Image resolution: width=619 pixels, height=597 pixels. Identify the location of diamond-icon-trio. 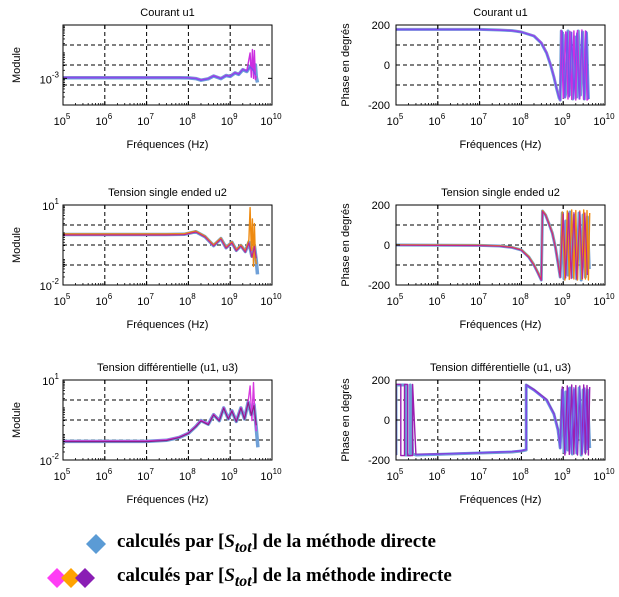
(71, 578).